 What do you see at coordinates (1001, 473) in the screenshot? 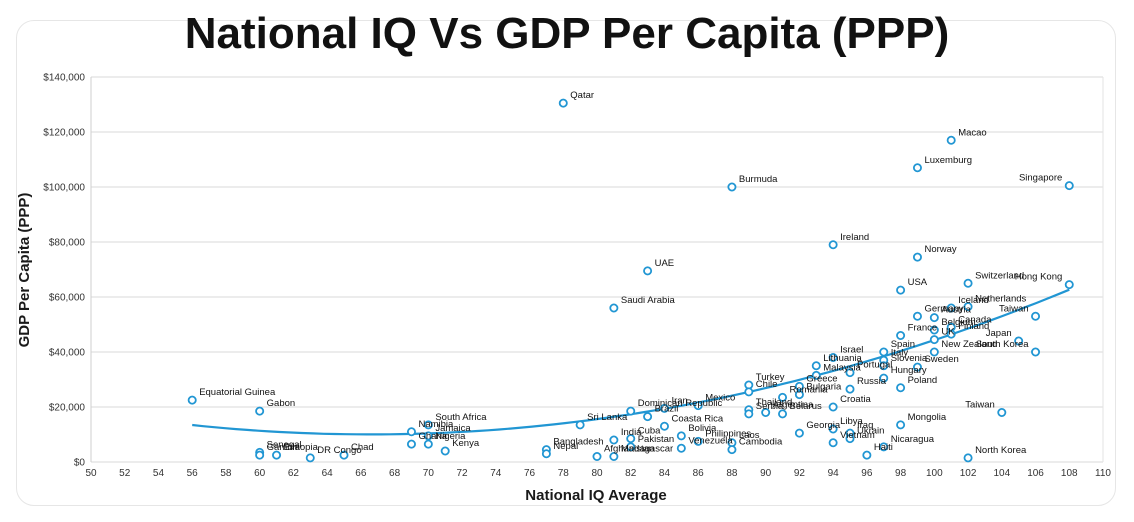
I see `x-tick-label: 104` at bounding box center [1001, 473].